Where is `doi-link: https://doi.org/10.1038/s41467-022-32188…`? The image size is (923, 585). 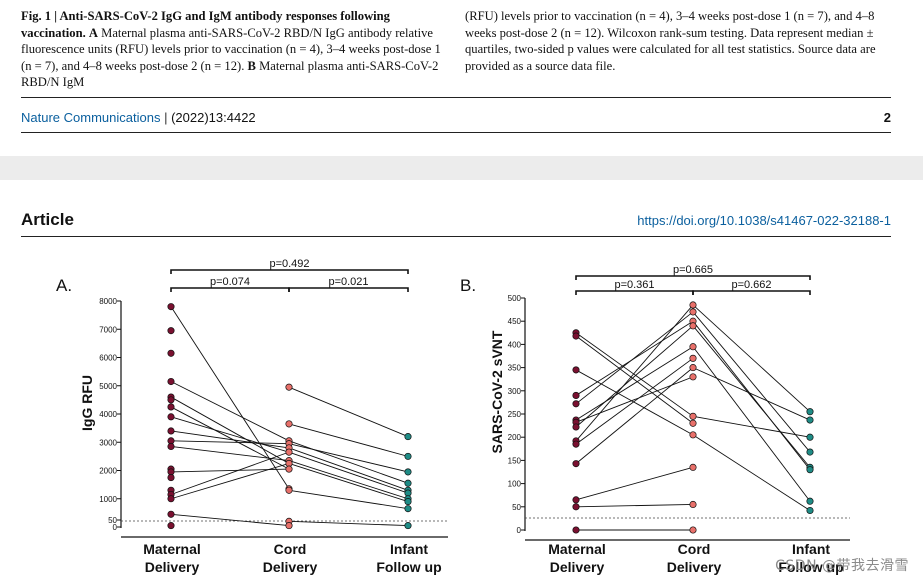 doi-link: https://doi.org/10.1038/s41467-022-32188… is located at coordinates (764, 220).